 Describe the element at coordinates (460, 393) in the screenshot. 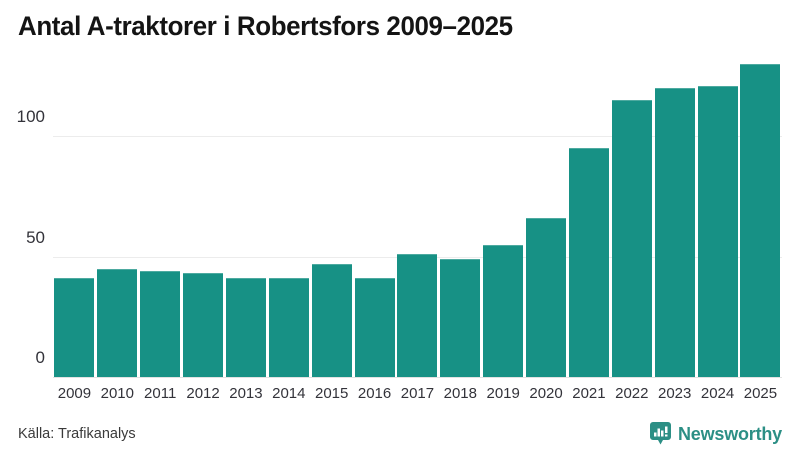

I see `x-axis-tick-label: 2018` at that location.